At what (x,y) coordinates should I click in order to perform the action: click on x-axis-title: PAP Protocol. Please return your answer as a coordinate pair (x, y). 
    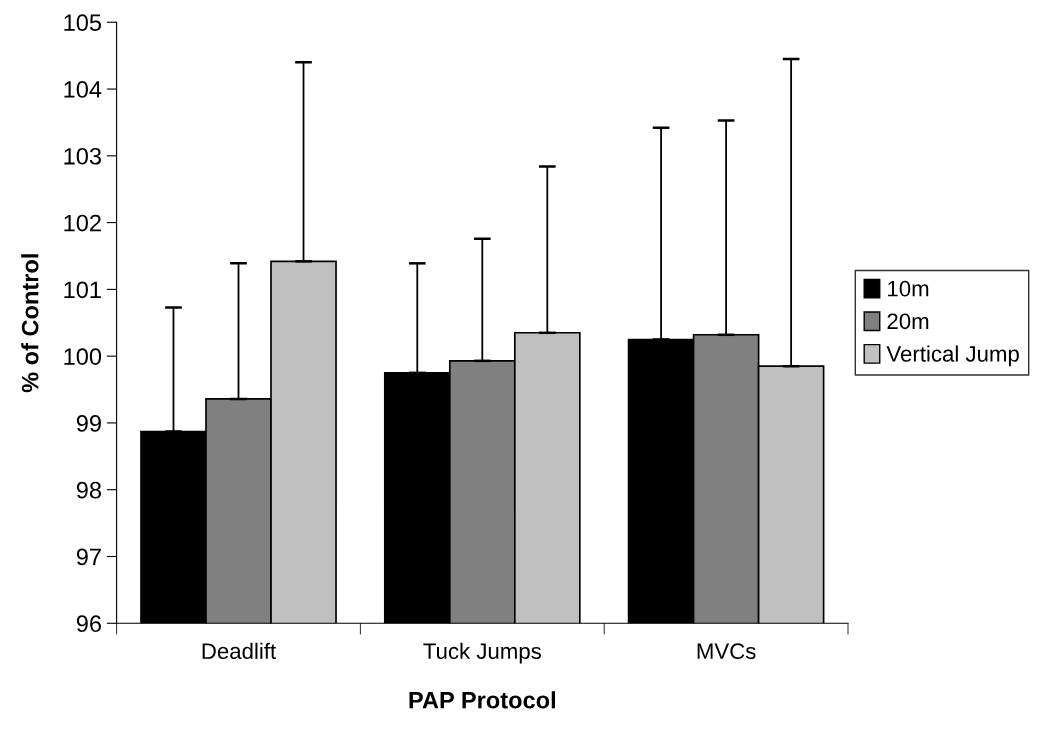
    Looking at the image, I should click on (482, 700).